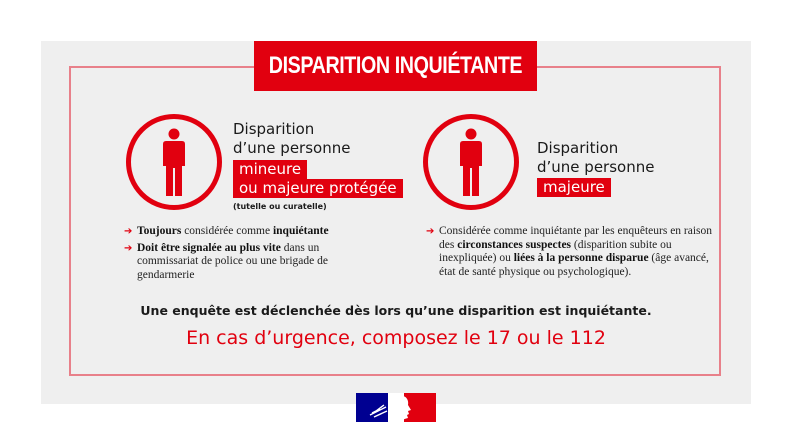  I want to click on left-bullet-1: ➔ Toujours considérée comme inquiétante, so click(239, 232).